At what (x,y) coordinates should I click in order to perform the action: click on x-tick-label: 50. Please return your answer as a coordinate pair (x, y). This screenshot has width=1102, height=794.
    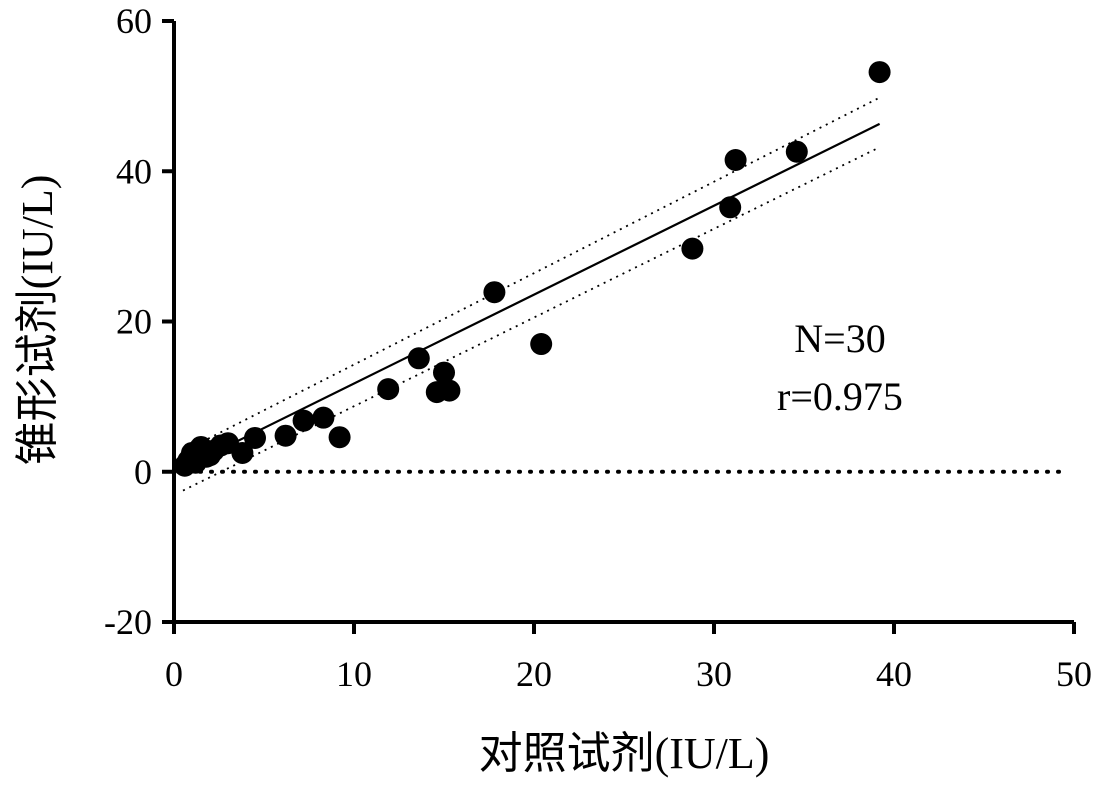
    Looking at the image, I should click on (1074, 674).